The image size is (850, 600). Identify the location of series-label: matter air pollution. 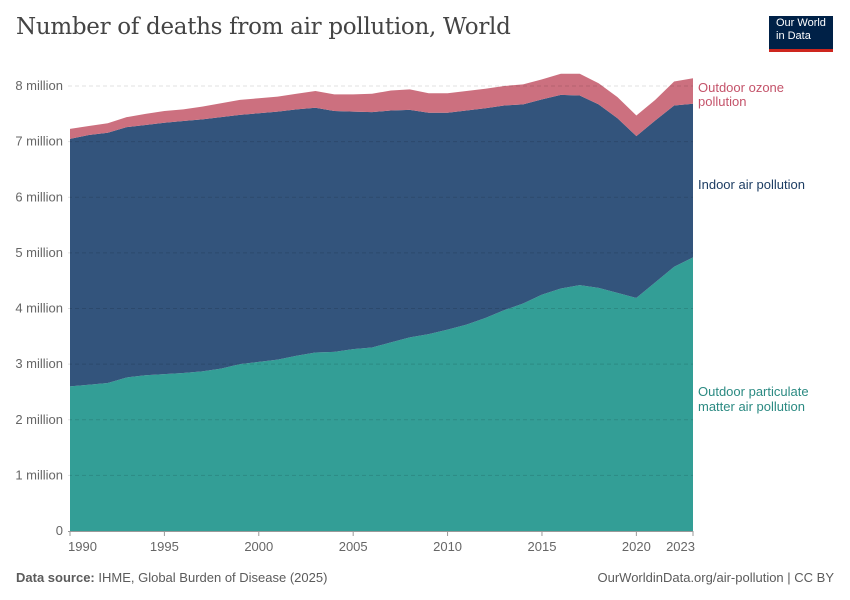
(751, 406).